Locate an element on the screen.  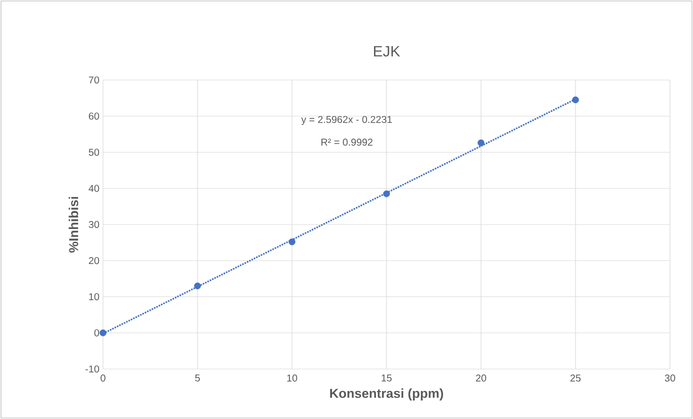
x-tick-label: 10 is located at coordinates (292, 378).